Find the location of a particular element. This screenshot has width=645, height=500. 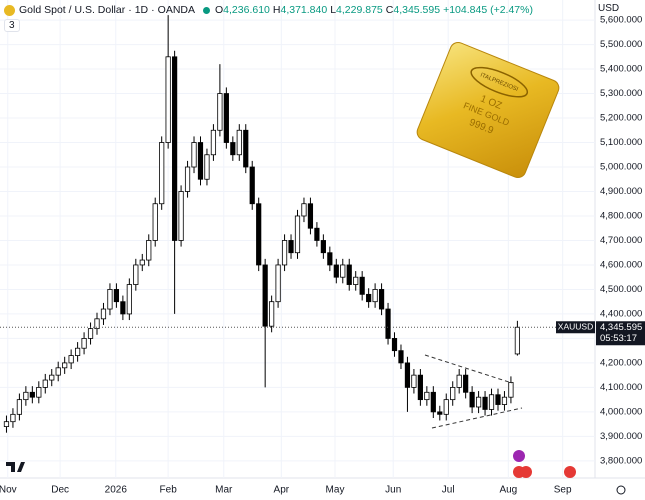

currency: USD is located at coordinates (609, 8).